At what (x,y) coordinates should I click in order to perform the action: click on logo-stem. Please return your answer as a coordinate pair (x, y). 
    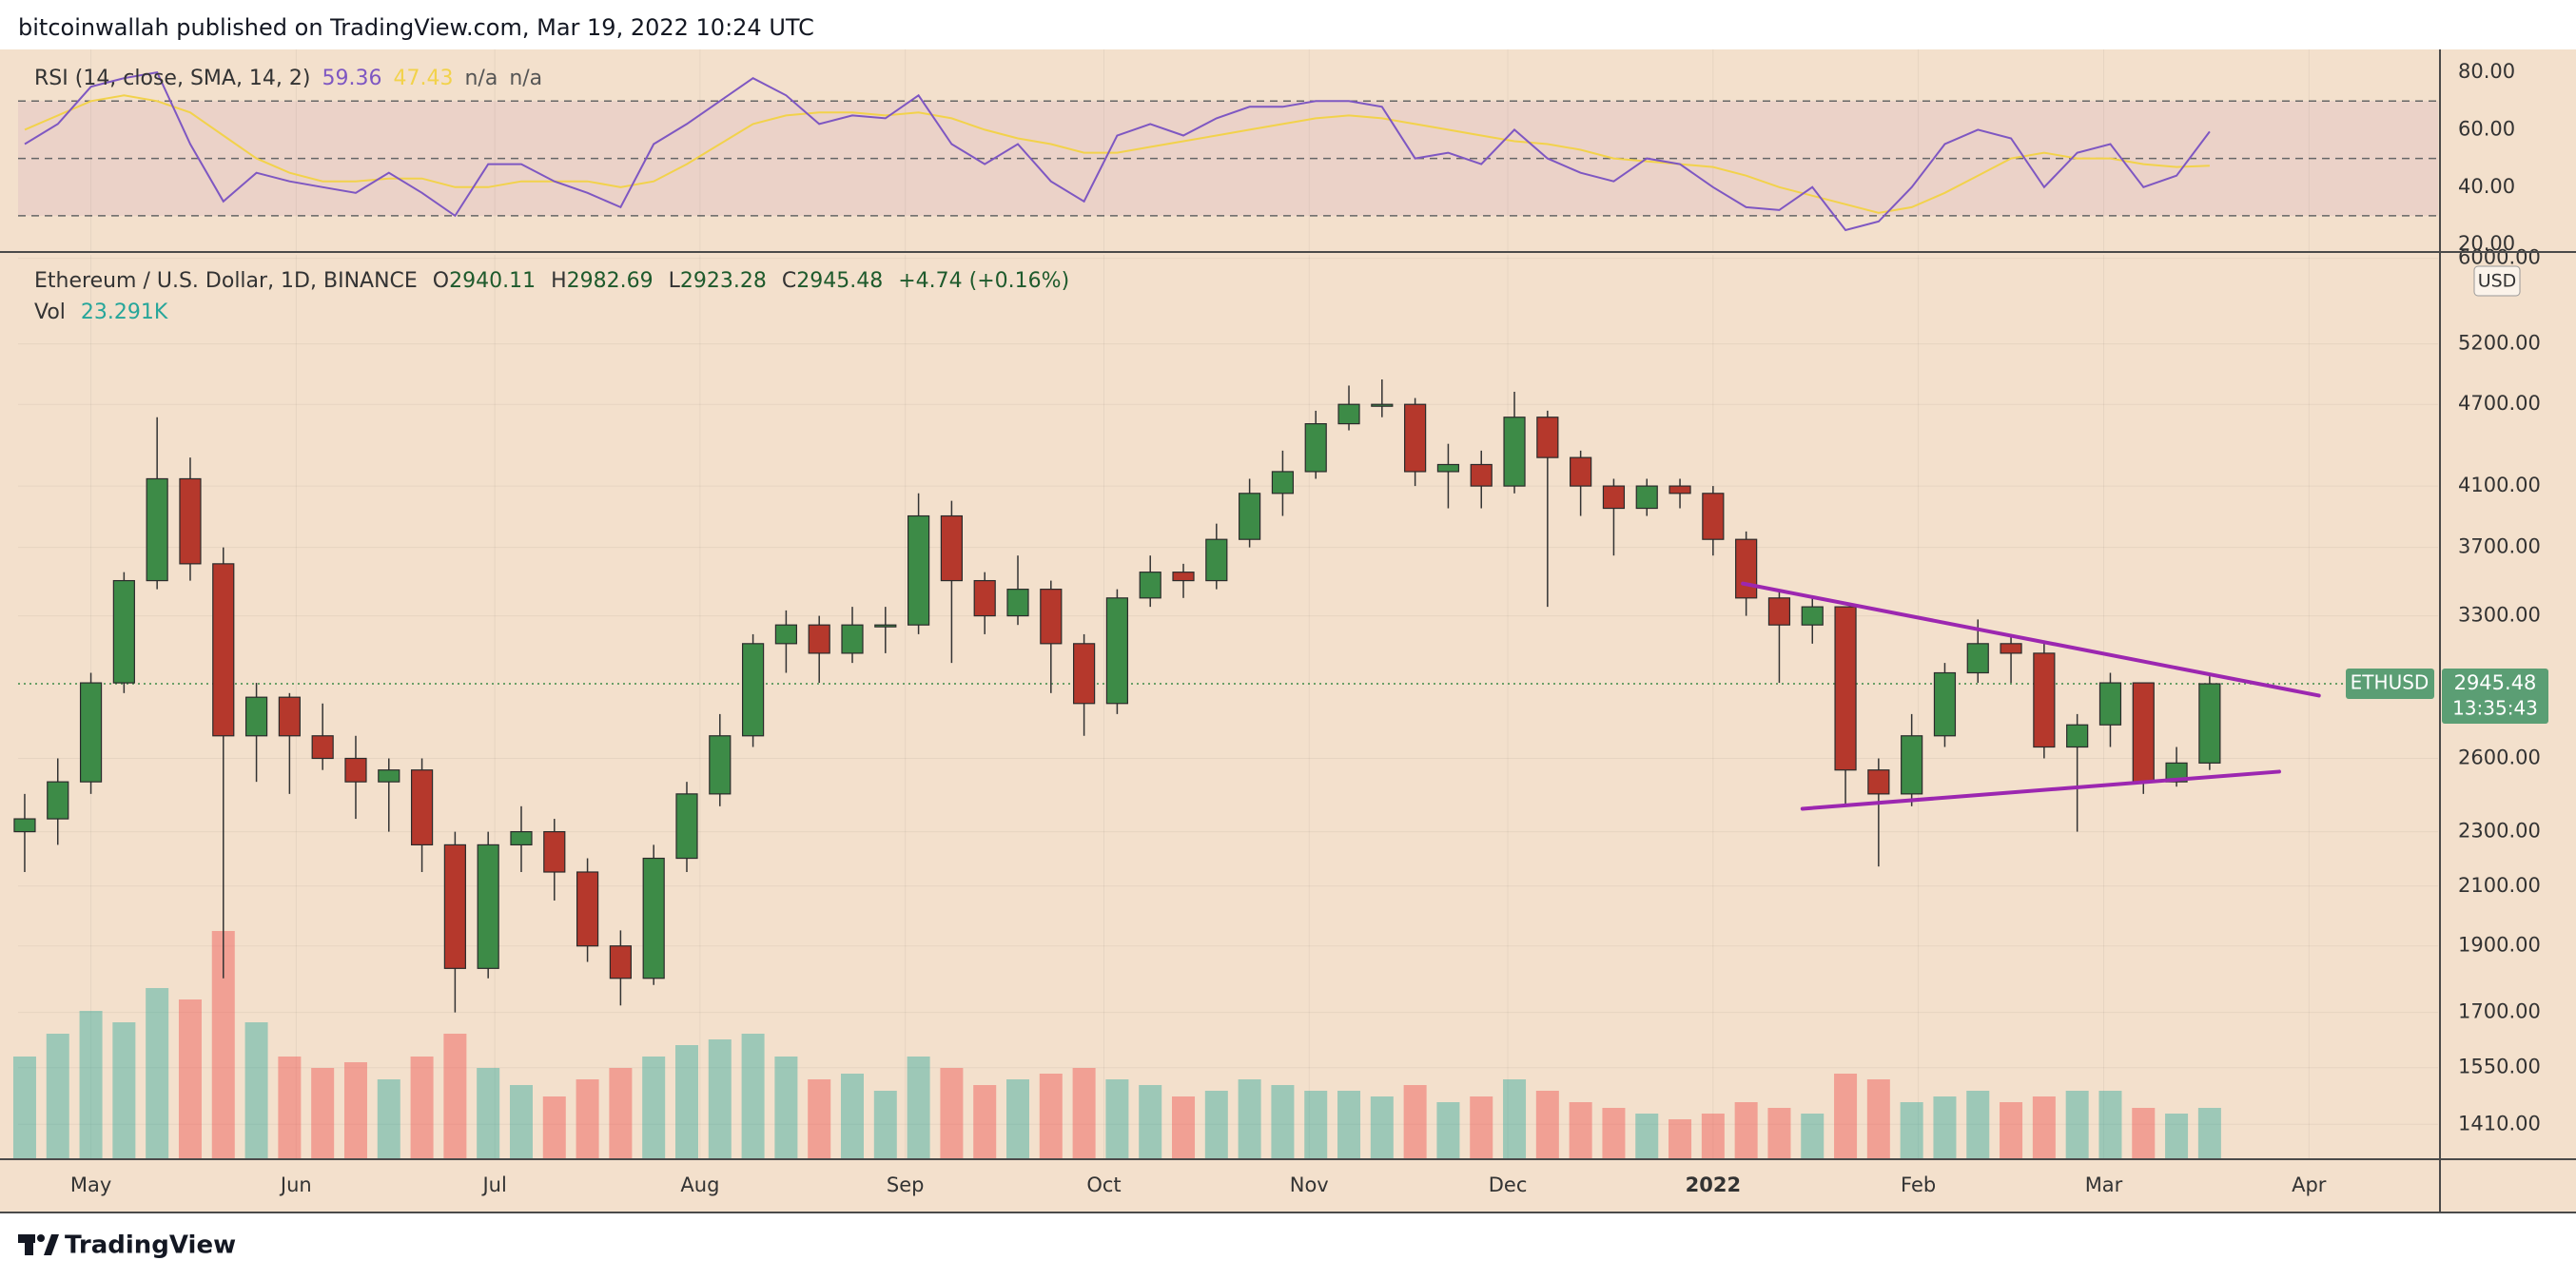
    Looking at the image, I should click on (29, 1244).